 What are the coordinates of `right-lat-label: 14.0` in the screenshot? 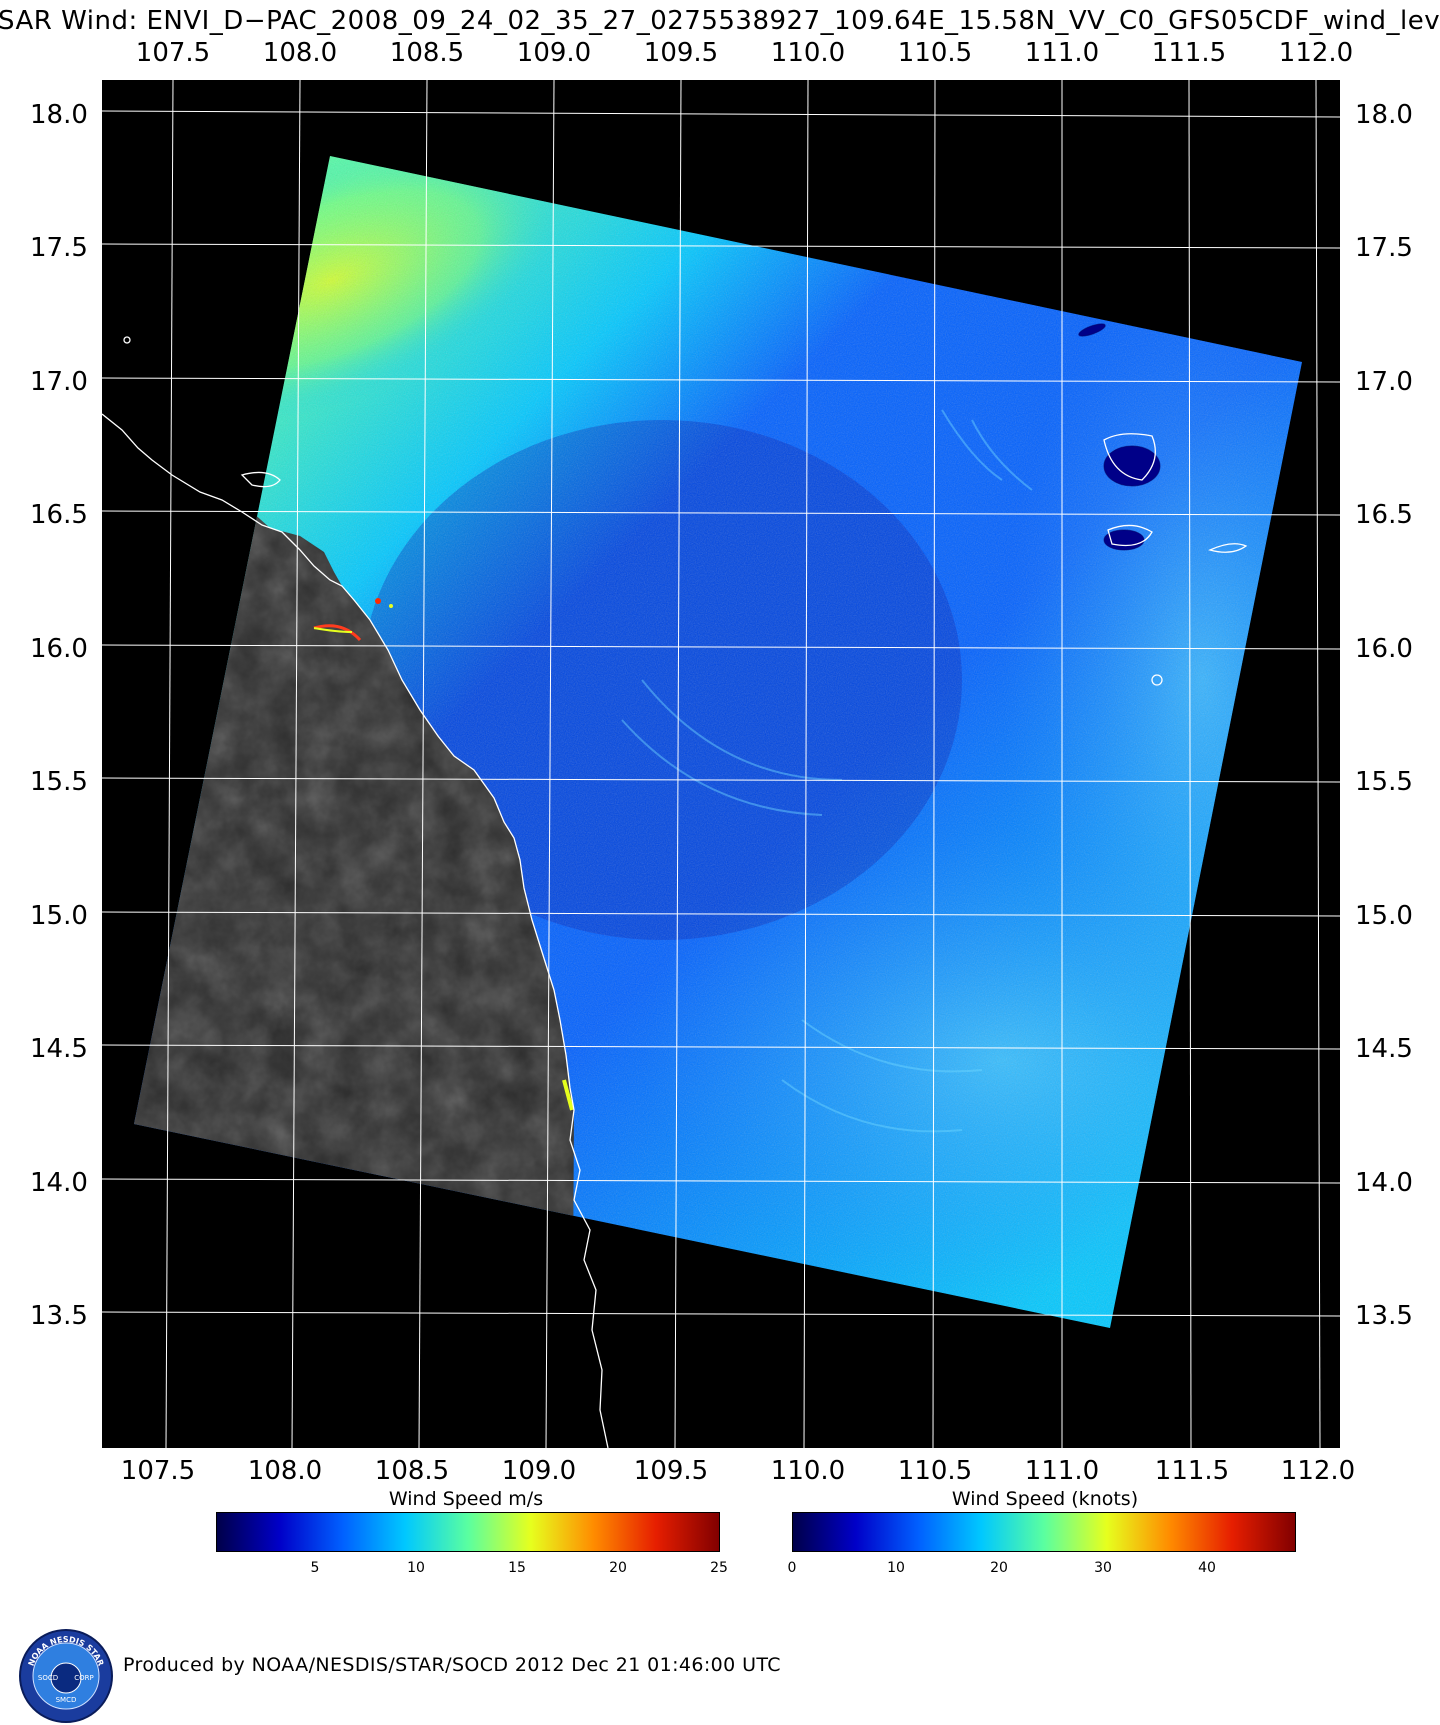 It's located at (1384, 1183).